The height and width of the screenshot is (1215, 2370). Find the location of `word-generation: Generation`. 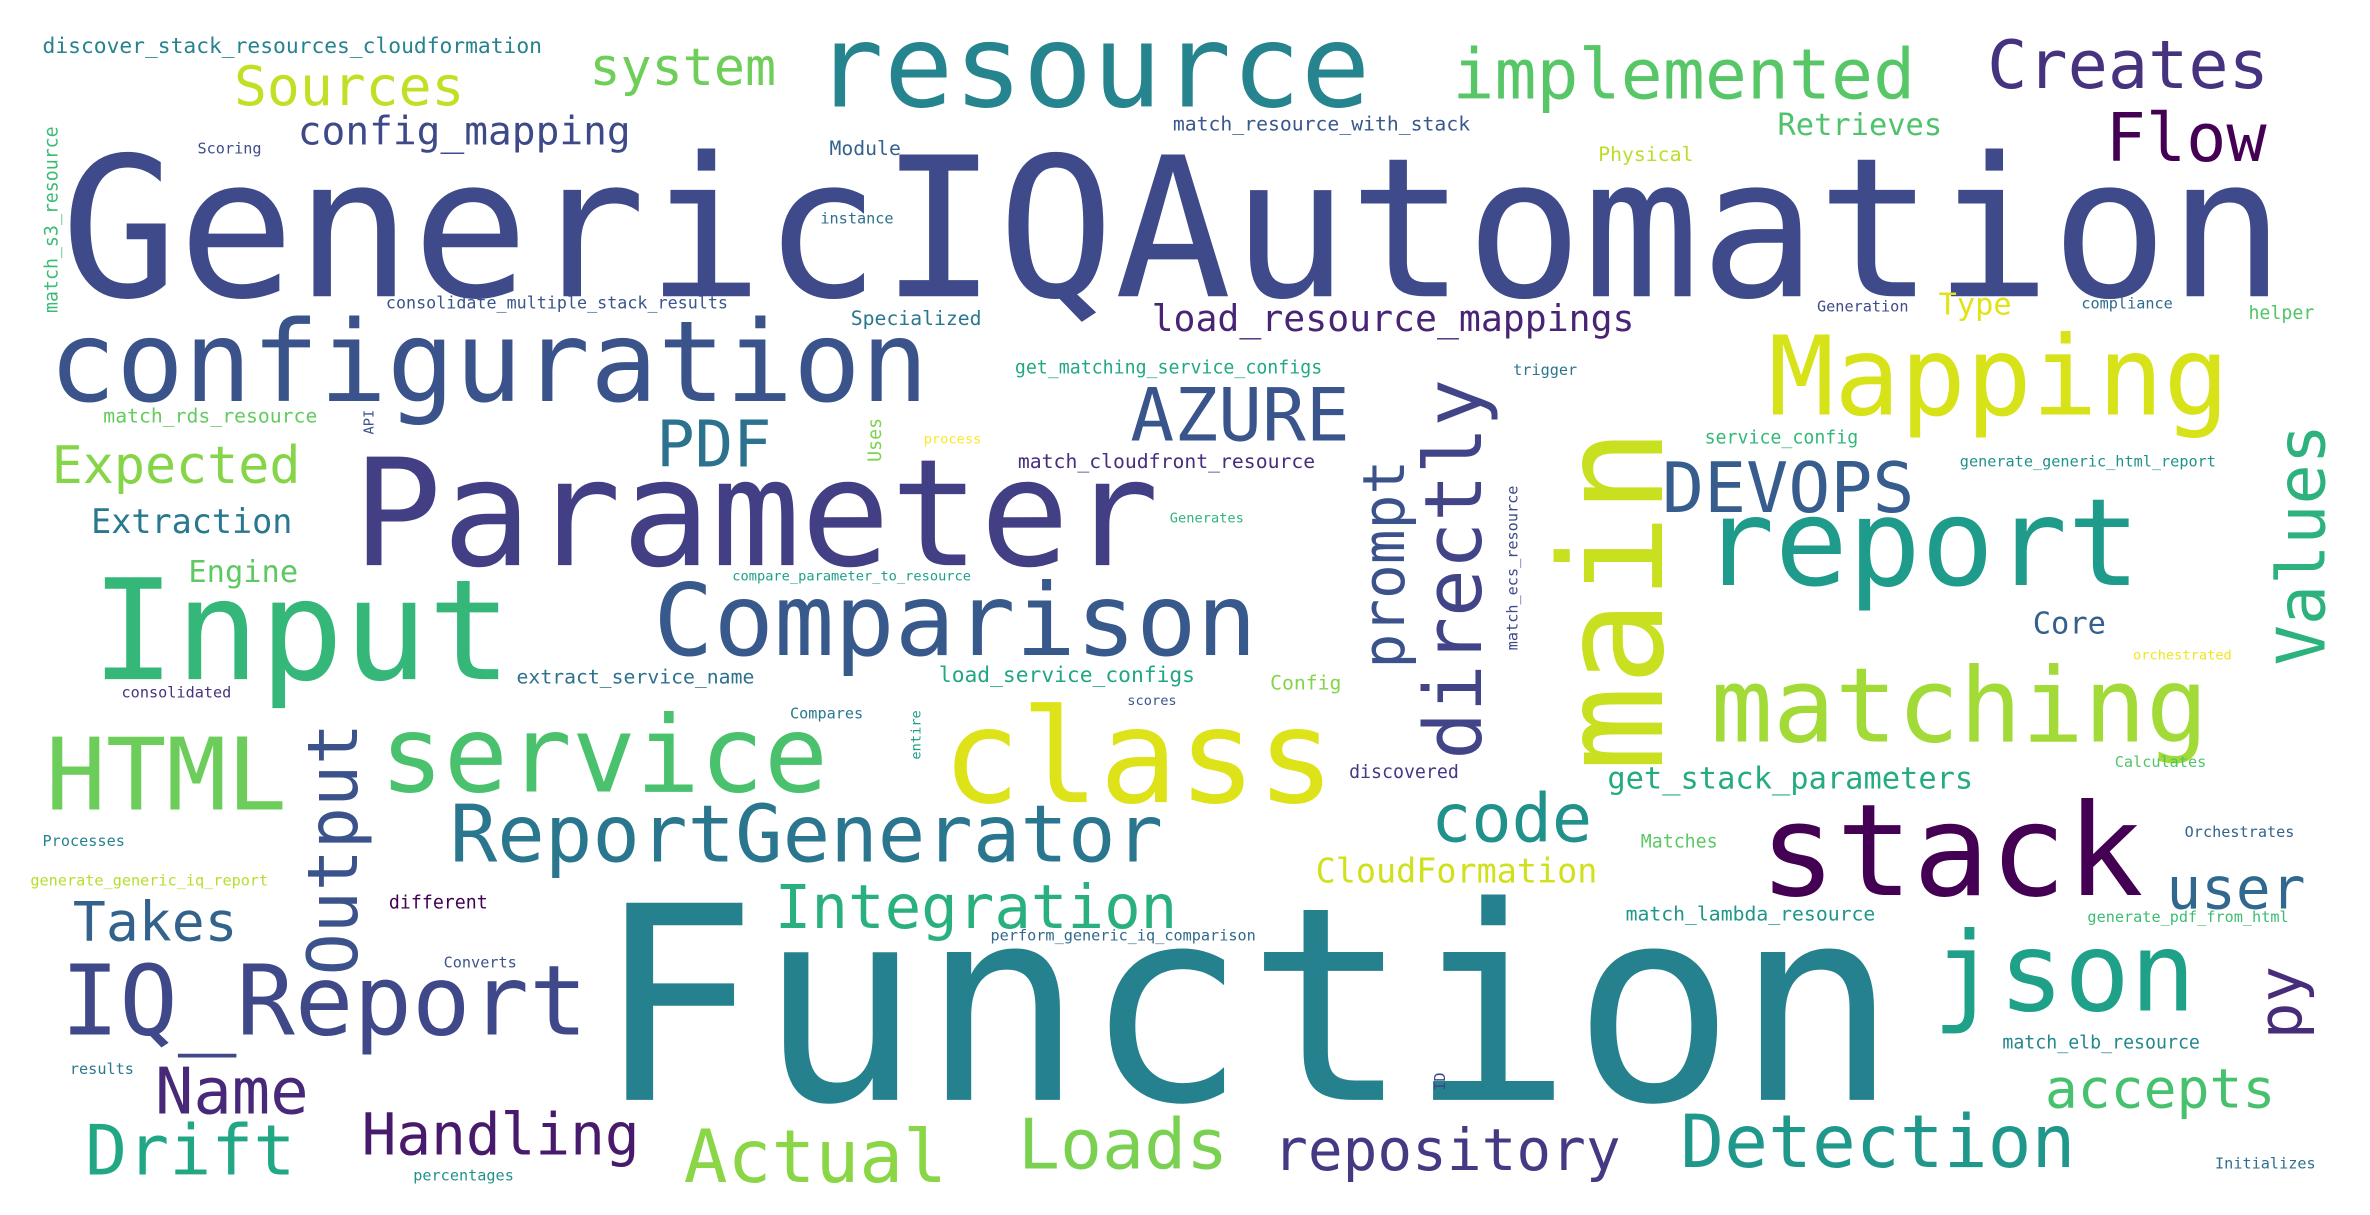

word-generation: Generation is located at coordinates (1862, 307).